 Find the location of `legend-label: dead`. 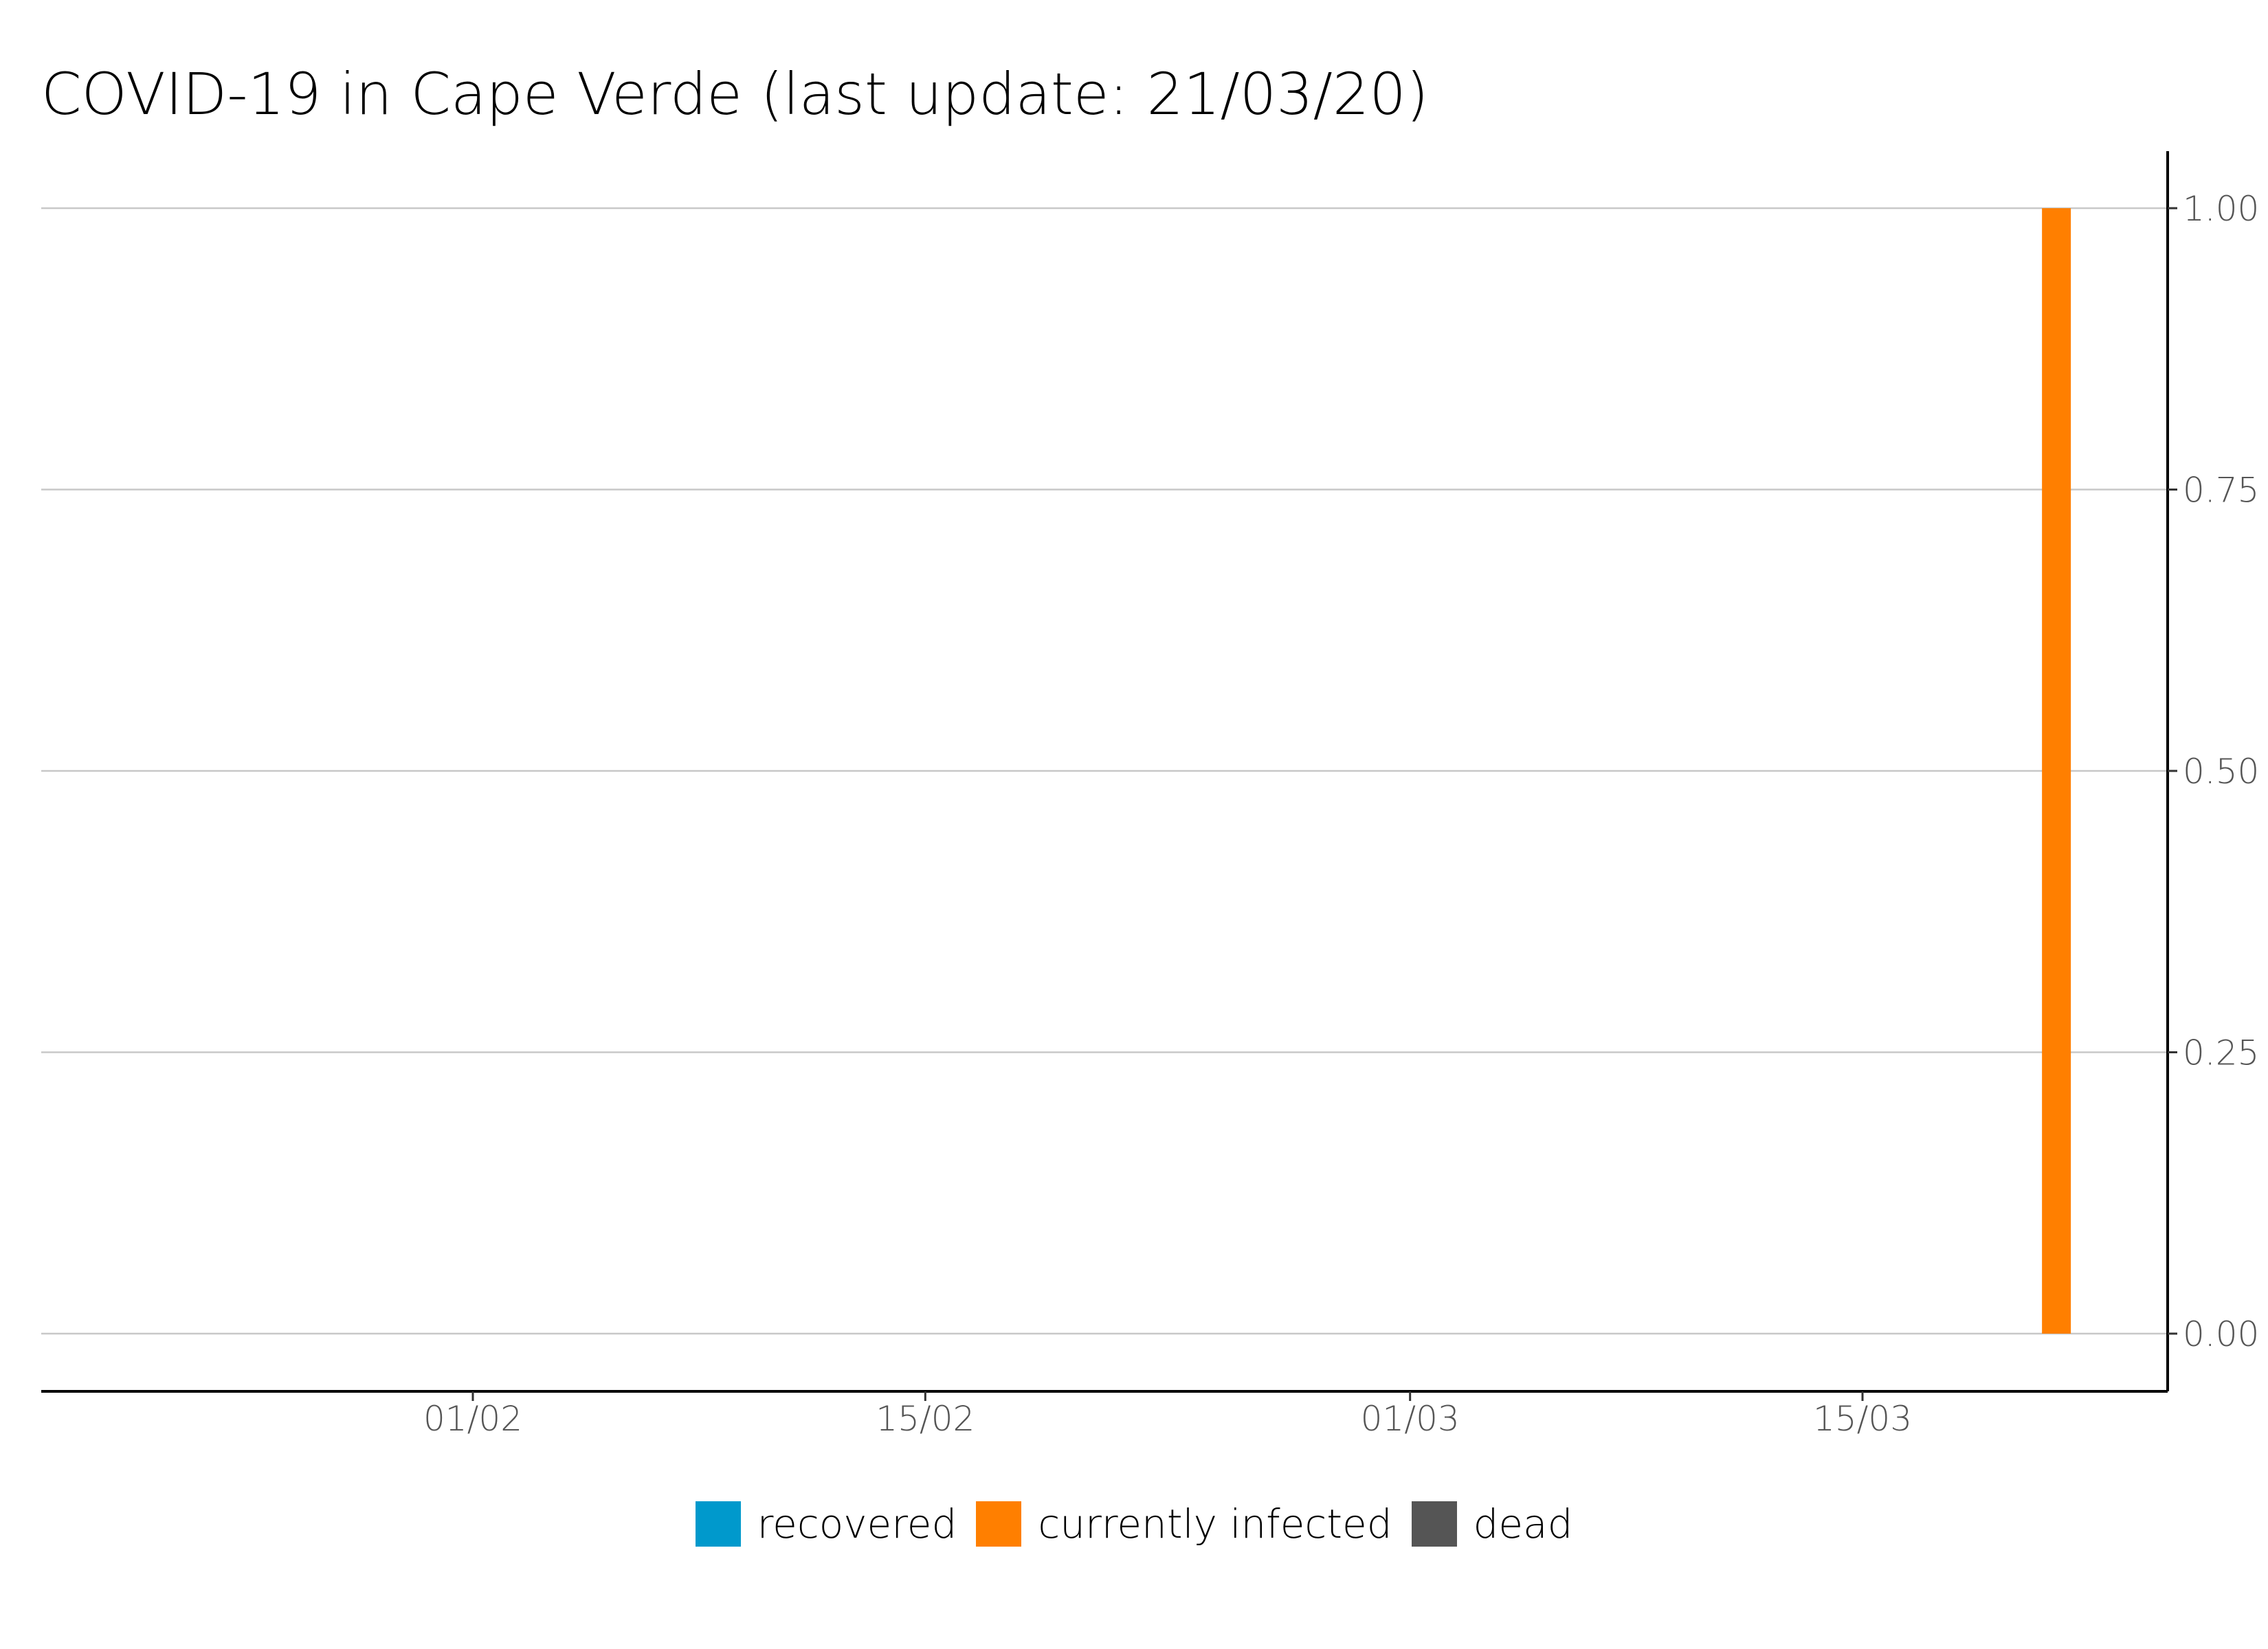

legend-label: dead is located at coordinates (1523, 1524).